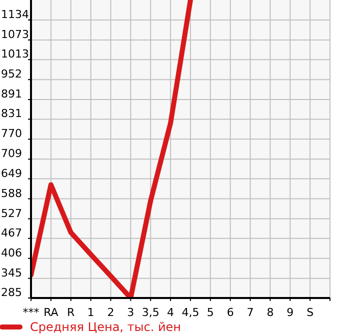 This screenshot has height=335, width=345. What do you see at coordinates (11, 292) in the screenshot?
I see `y-tick-label: 285` at bounding box center [11, 292].